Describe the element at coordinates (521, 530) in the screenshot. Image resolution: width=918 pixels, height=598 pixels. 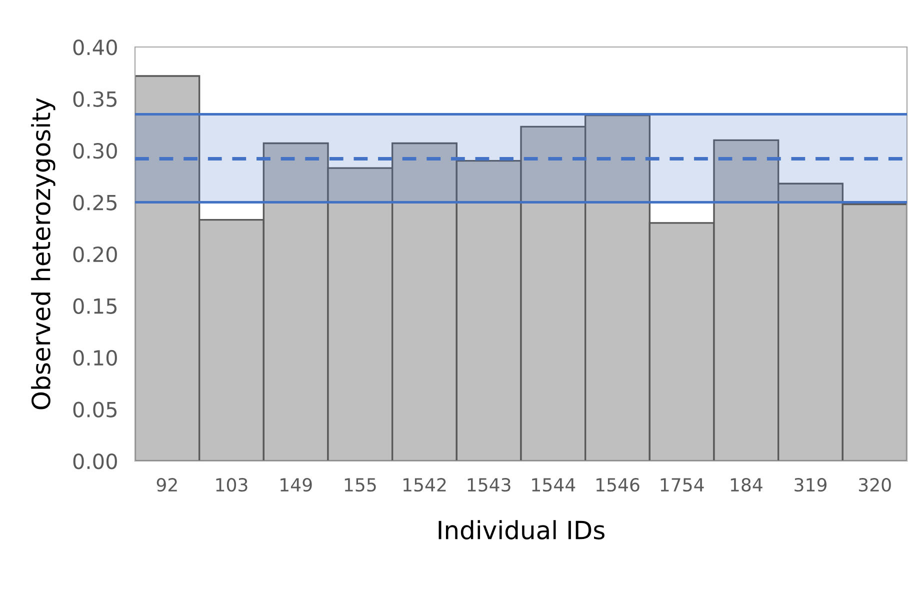
I see `x-axis-title: Individual IDs` at that location.